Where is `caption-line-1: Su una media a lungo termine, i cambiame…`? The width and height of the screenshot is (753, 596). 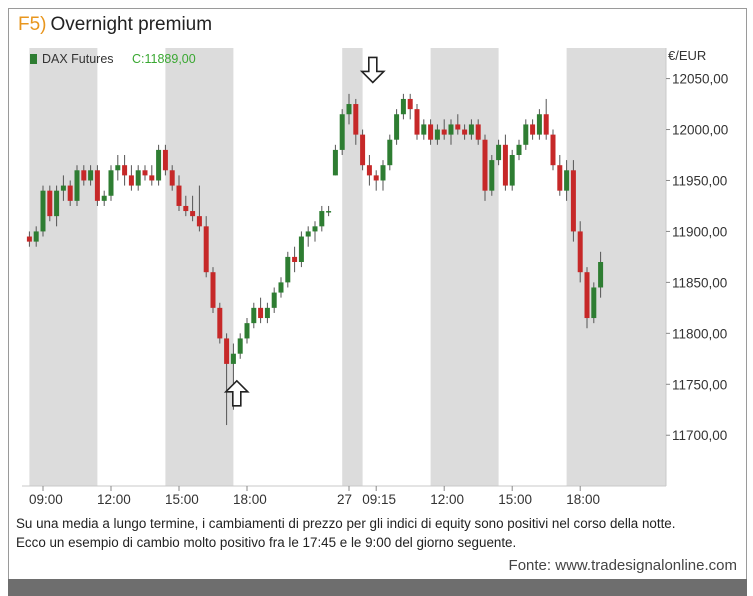 caption-line-1: Su una media a lungo termine, i cambiame… is located at coordinates (346, 523).